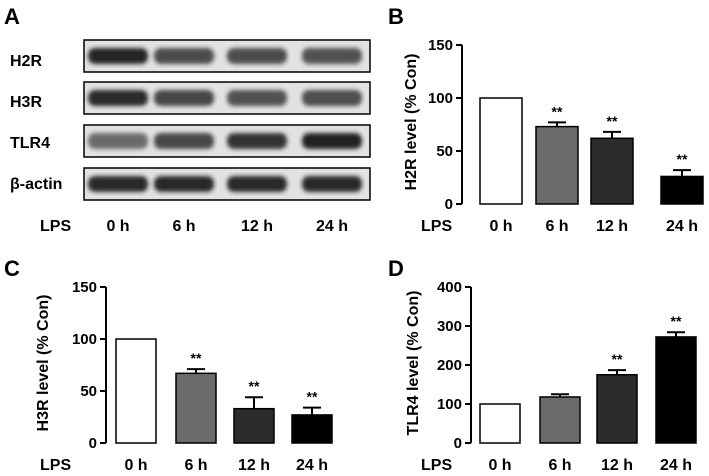 This screenshot has height=476, width=709. I want to click on significance-c-4: **, so click(312, 397).